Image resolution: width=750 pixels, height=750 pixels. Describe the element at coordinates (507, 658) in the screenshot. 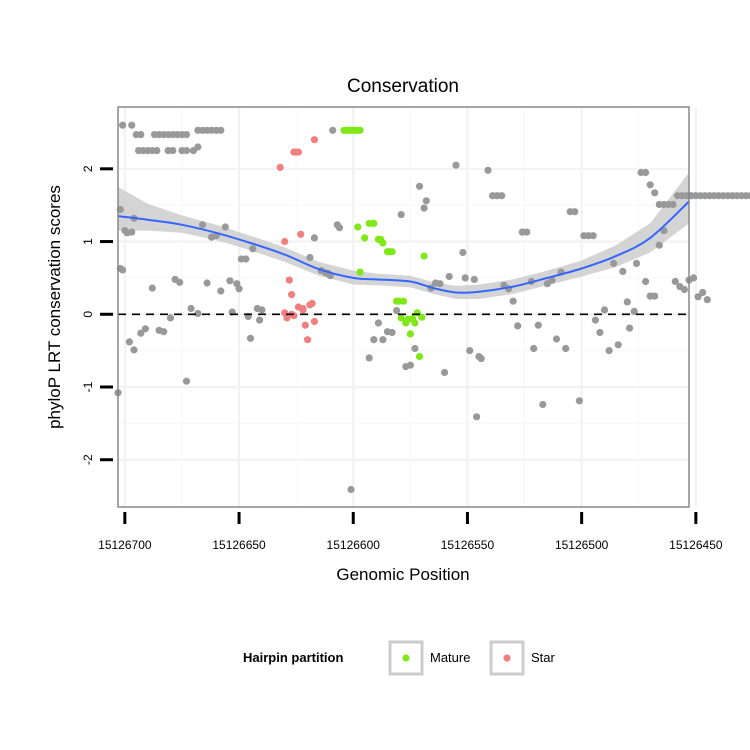

I see `legend-dot-star` at that location.